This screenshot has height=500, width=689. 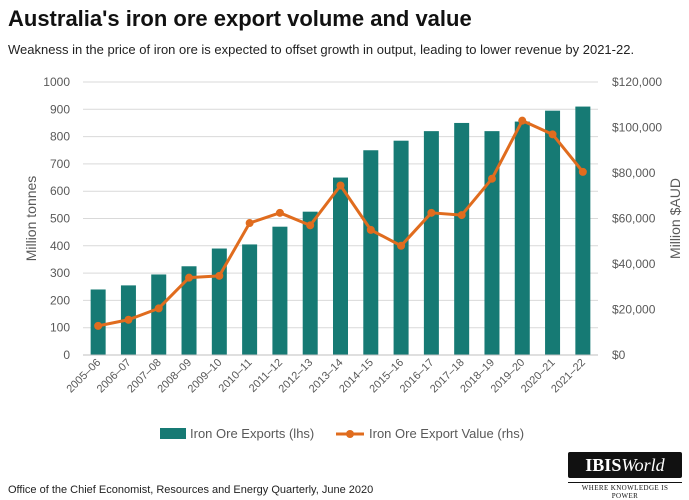 What do you see at coordinates (446, 433) in the screenshot?
I see `legend-label: Iron Ore Export Value (rhs)` at bounding box center [446, 433].